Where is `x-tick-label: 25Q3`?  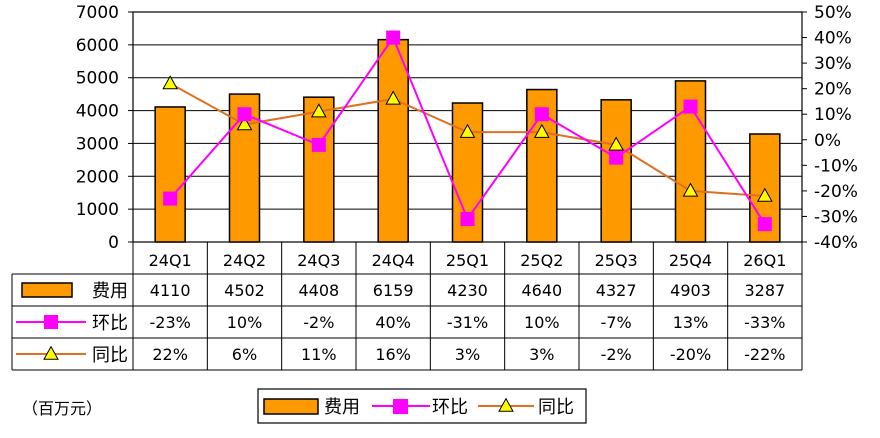 x-tick-label: 25Q3 is located at coordinates (616, 260).